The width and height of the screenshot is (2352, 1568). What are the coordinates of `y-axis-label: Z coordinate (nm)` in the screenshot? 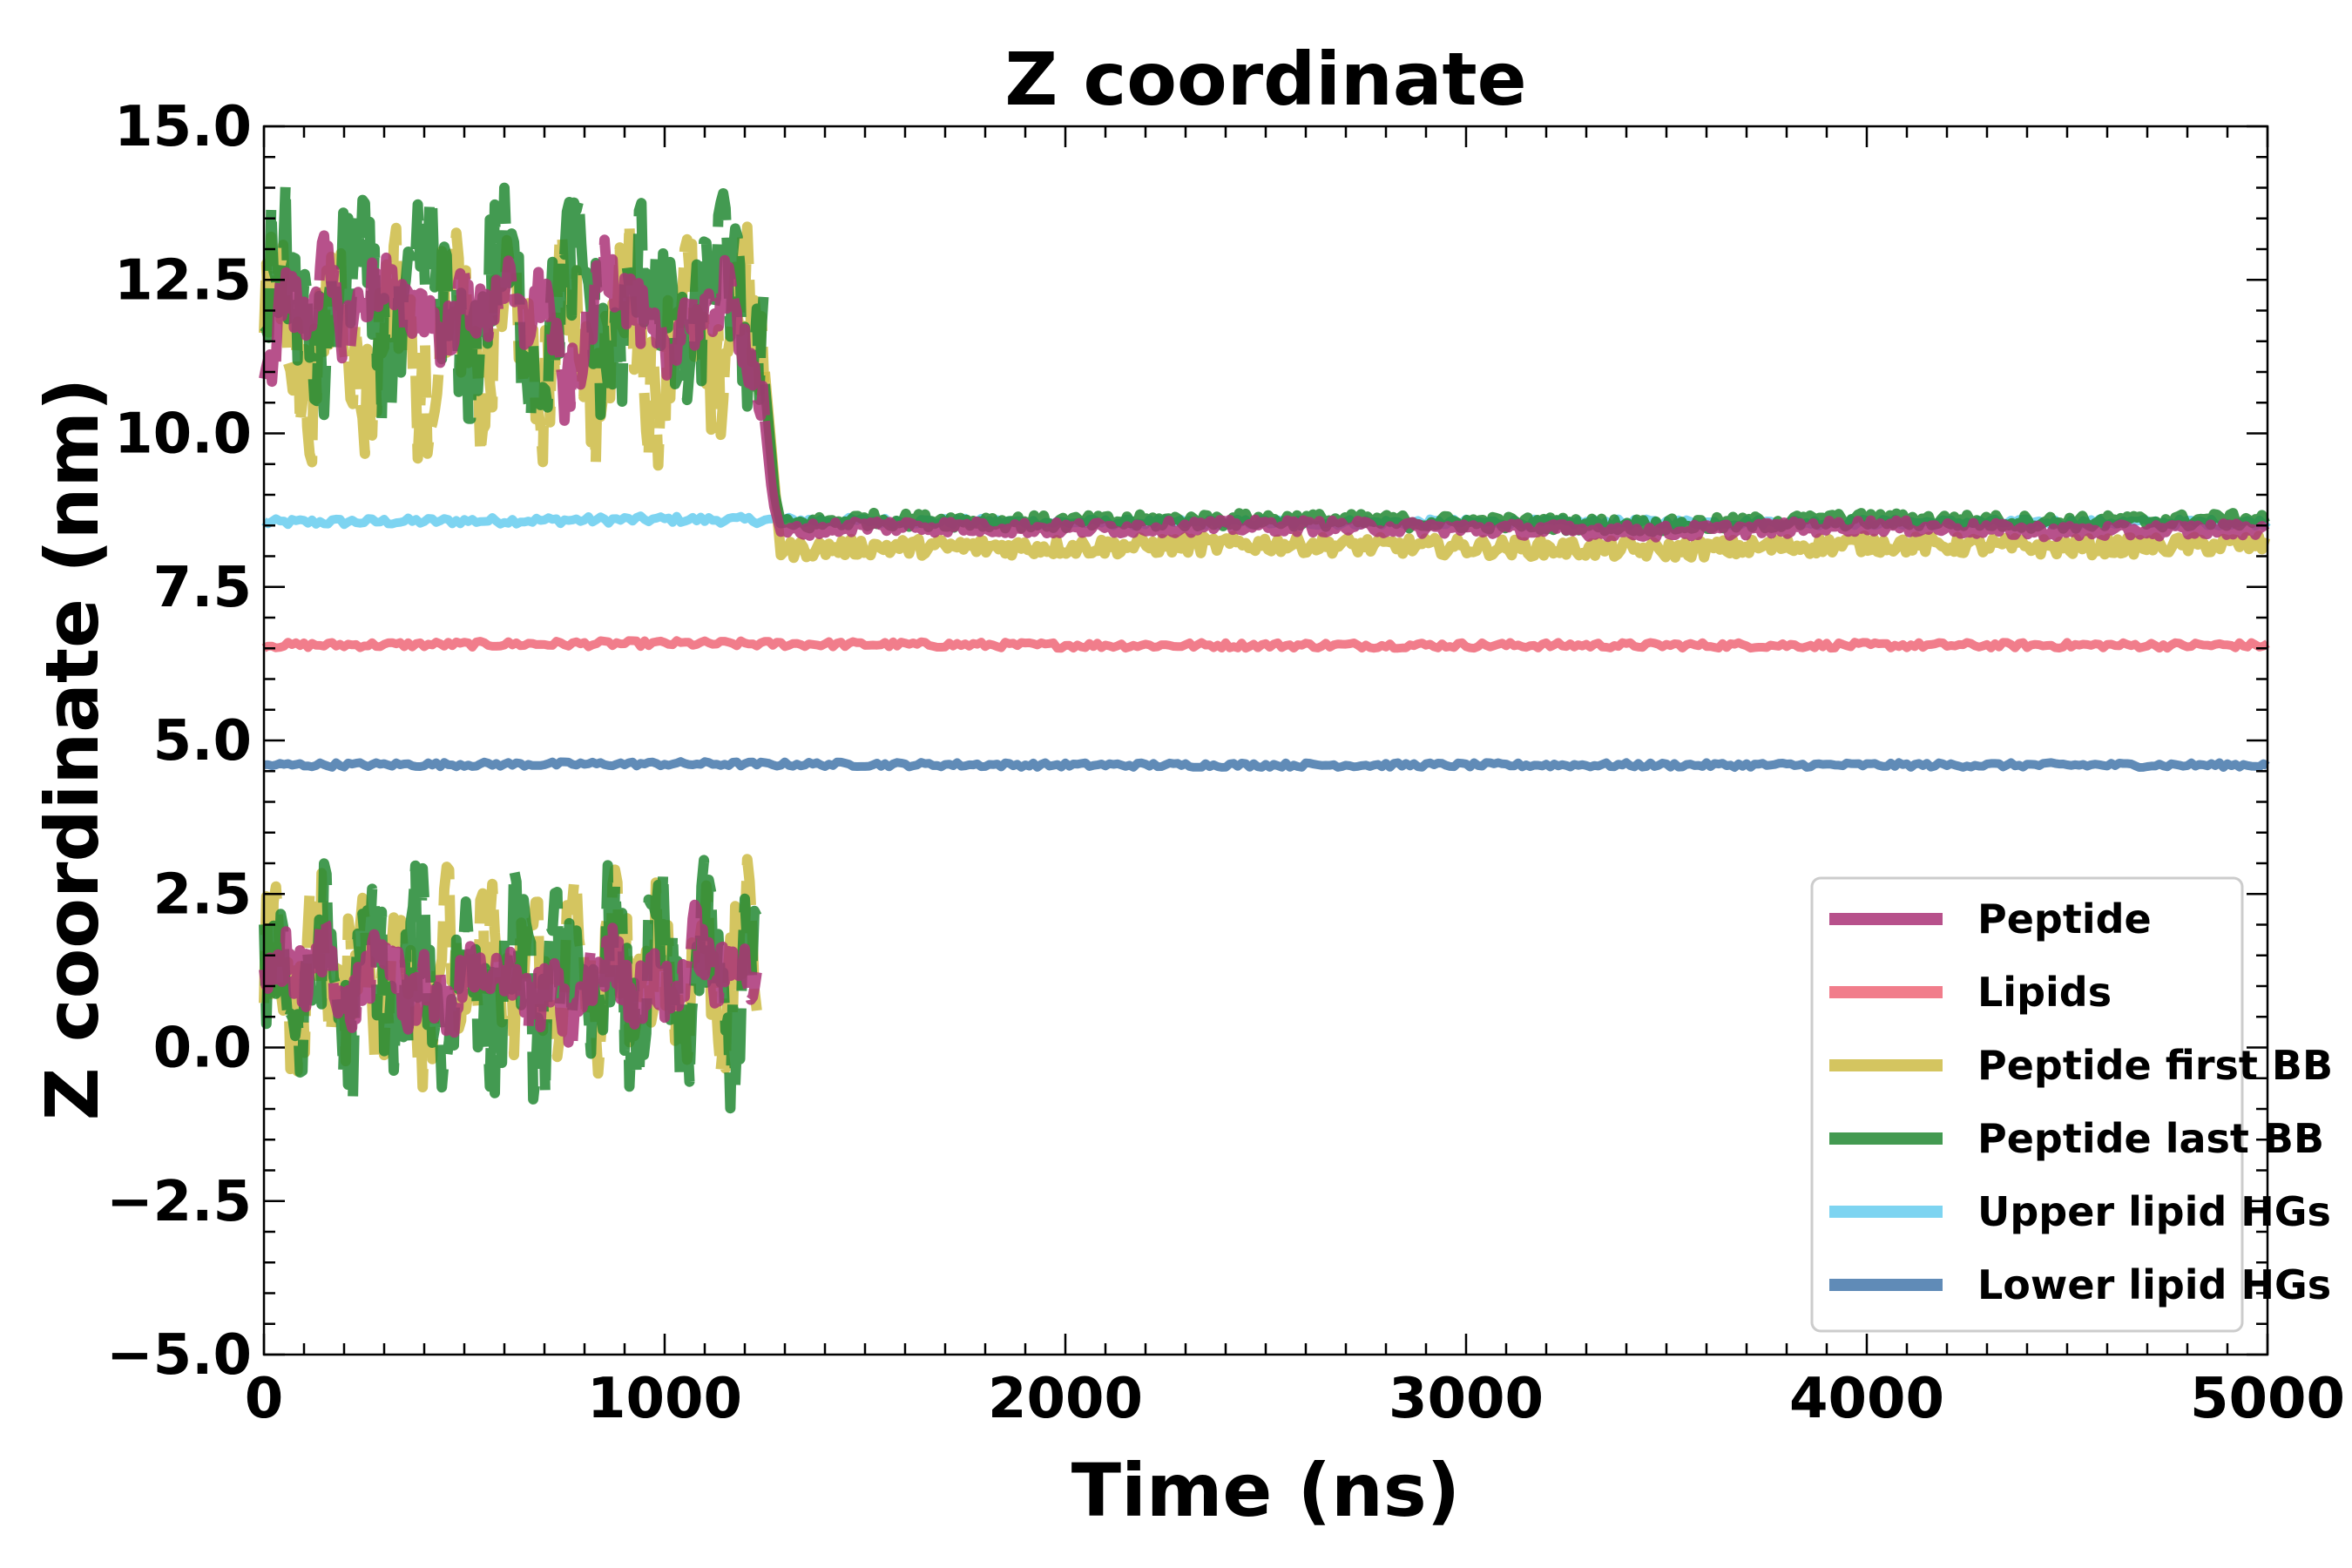 It's located at (72, 749).